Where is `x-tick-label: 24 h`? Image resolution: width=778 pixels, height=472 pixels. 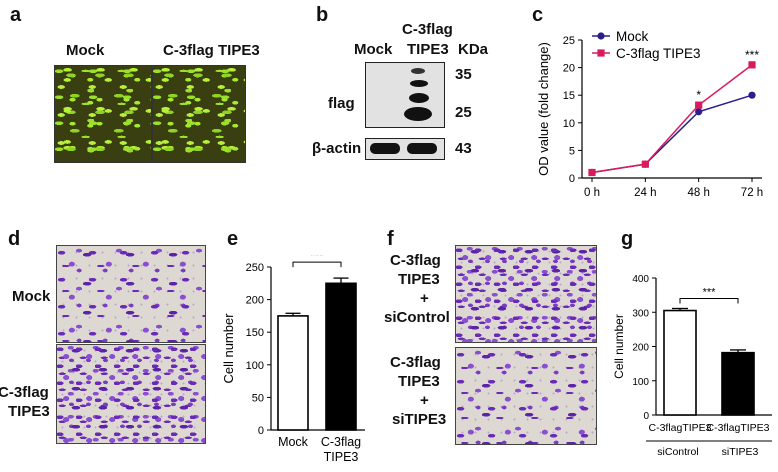
x-tick-label: 24 h is located at coordinates (645, 193).